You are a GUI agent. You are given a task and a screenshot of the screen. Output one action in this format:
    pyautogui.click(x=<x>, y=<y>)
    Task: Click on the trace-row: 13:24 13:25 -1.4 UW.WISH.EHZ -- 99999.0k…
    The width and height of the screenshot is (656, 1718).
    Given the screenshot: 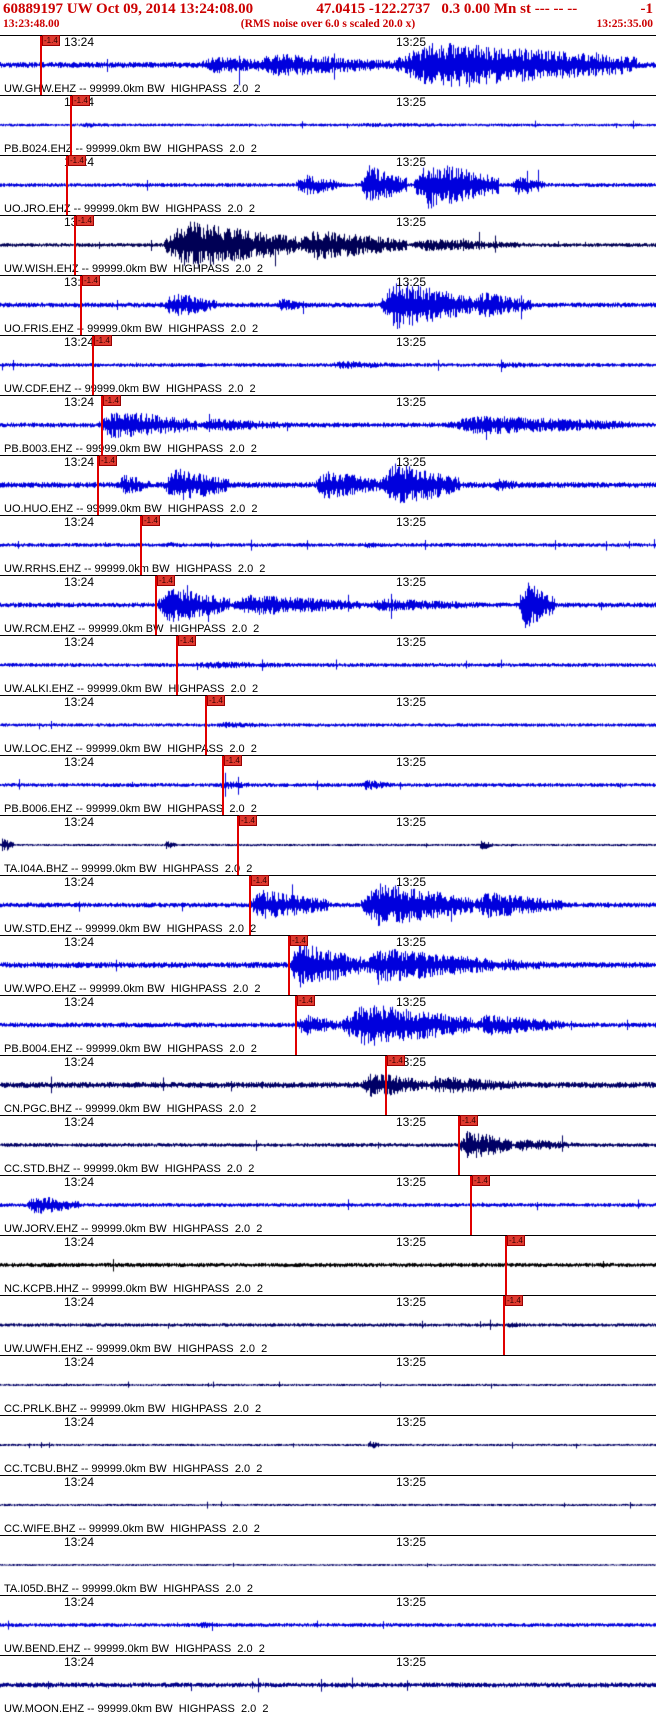 What is the action you would take?
    pyautogui.click(x=328, y=245)
    